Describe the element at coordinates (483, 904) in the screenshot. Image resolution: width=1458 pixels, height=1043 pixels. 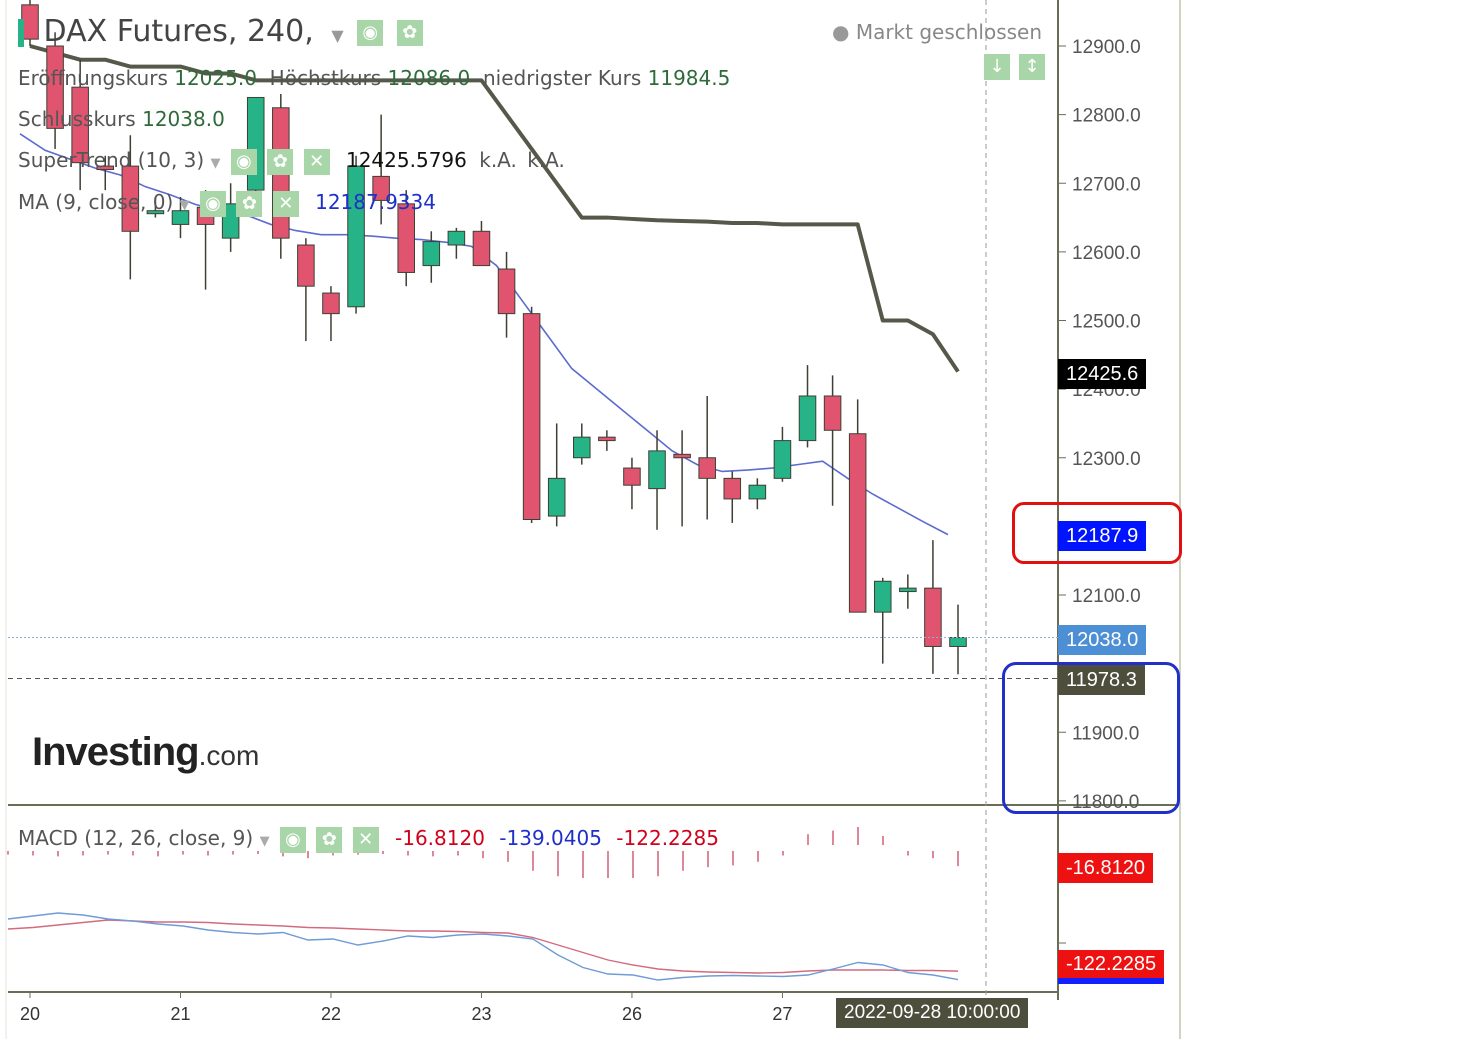
I see `macd-layer` at that location.